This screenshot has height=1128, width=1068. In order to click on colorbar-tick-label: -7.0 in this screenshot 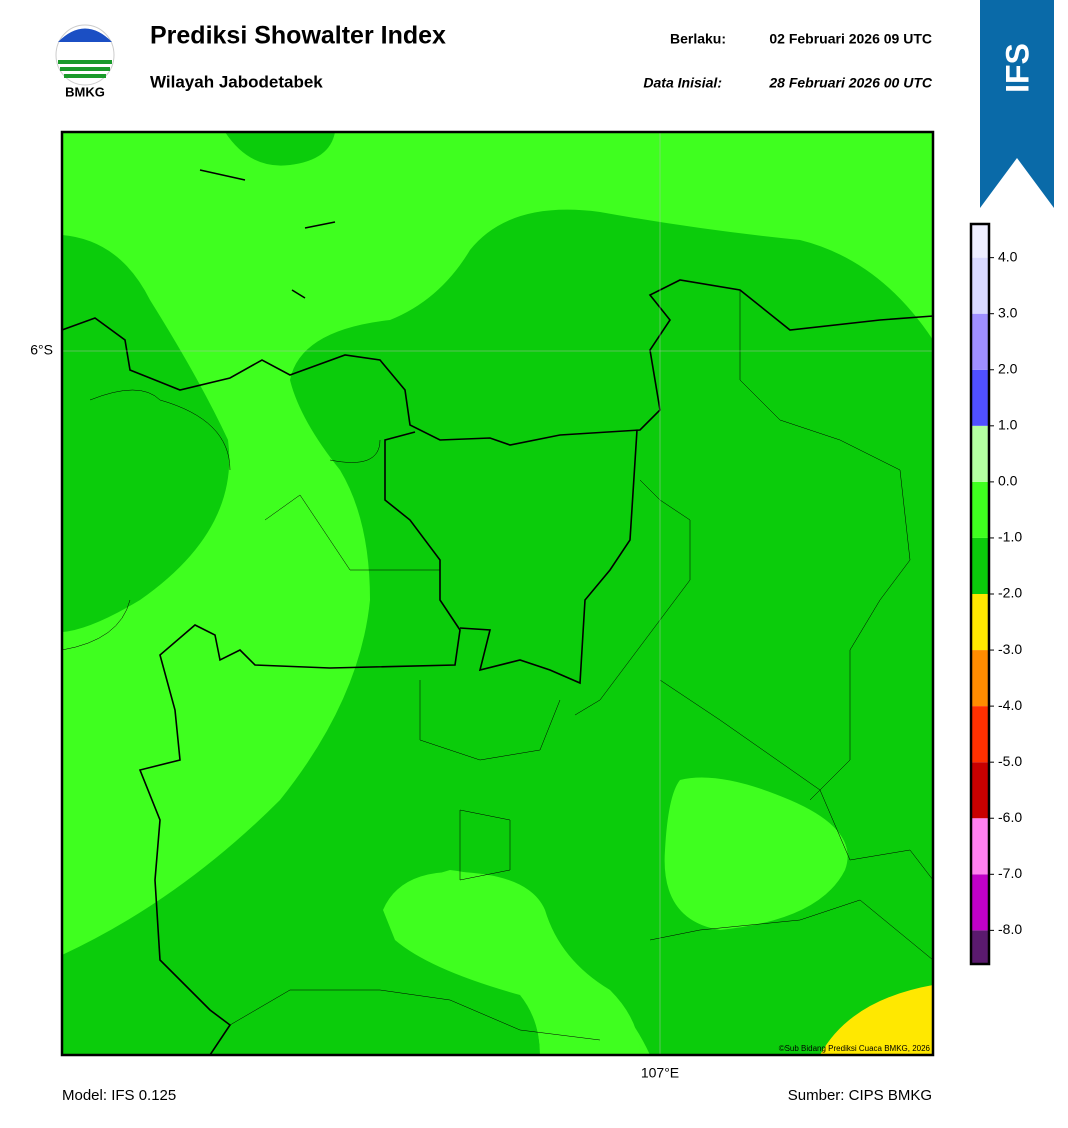, I will do `click(1010, 873)`.